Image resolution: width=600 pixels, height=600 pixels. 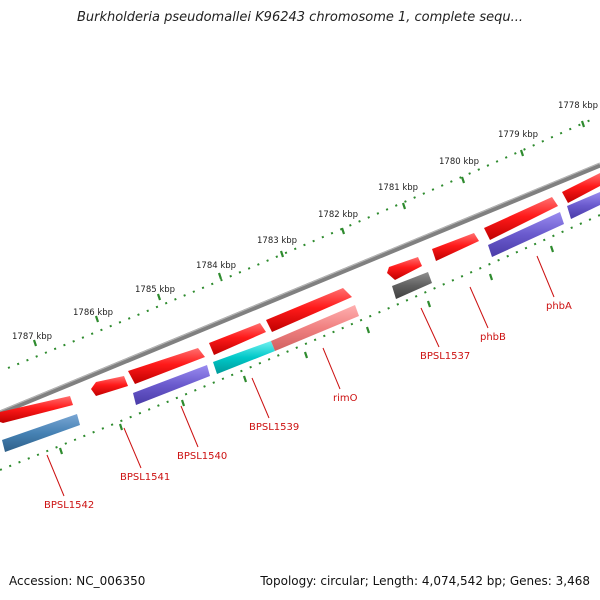 What do you see at coordinates (398, 188) in the screenshot?
I see `tick-label: 1781 kbp` at bounding box center [398, 188].